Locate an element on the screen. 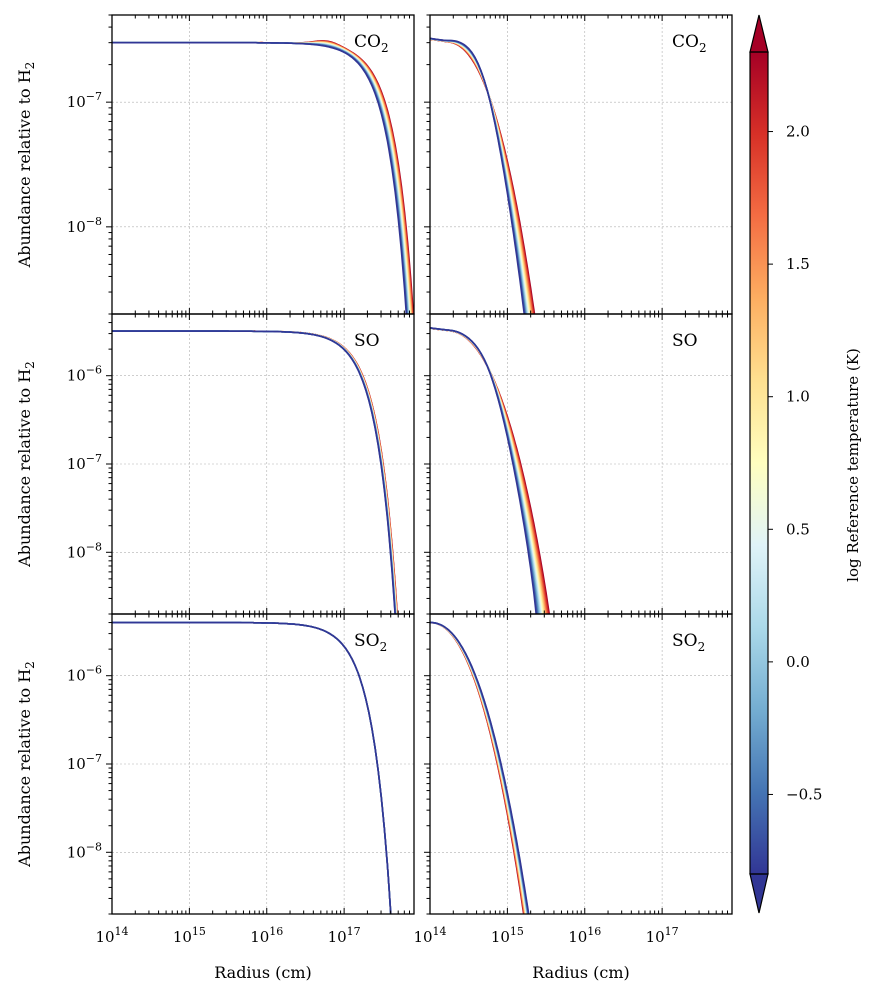  colorbar-tick-label: 1.0 is located at coordinates (798, 397).